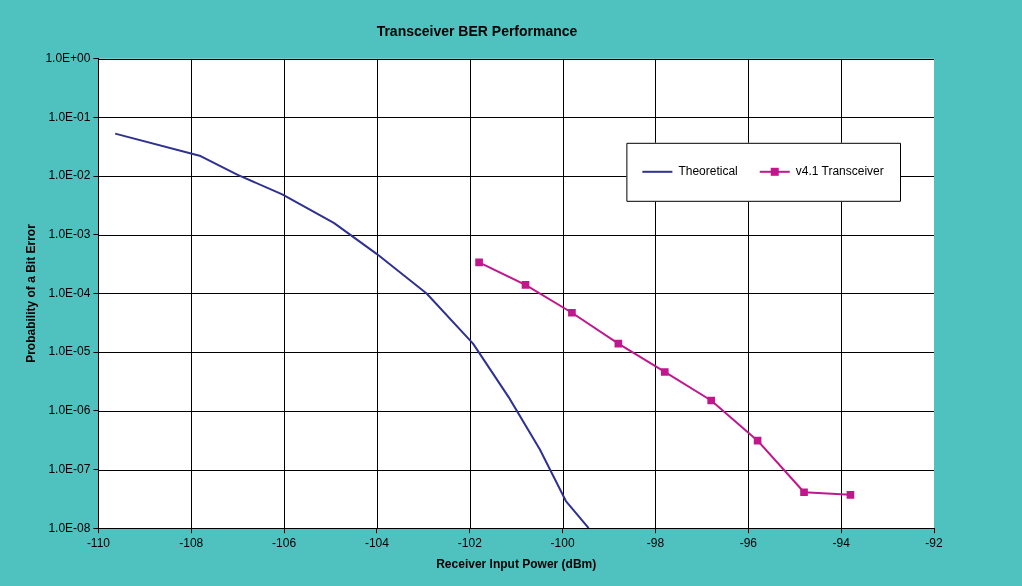  I want to click on chart-title: Transceiver BER Performance, so click(477, 31).